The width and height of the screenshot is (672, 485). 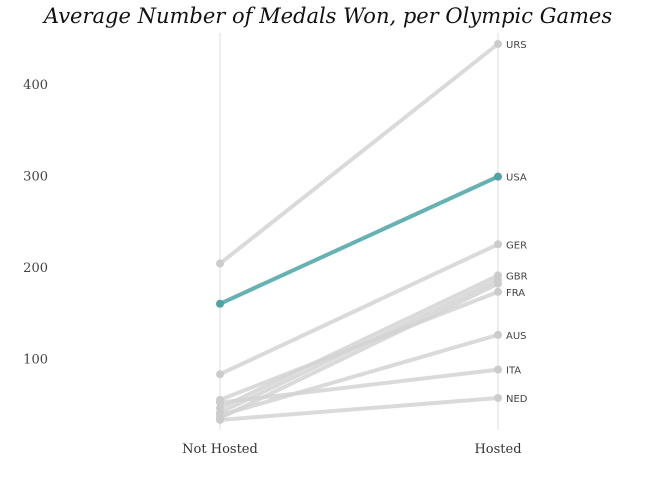 I want to click on series-label-usa: USA, so click(x=516, y=178).